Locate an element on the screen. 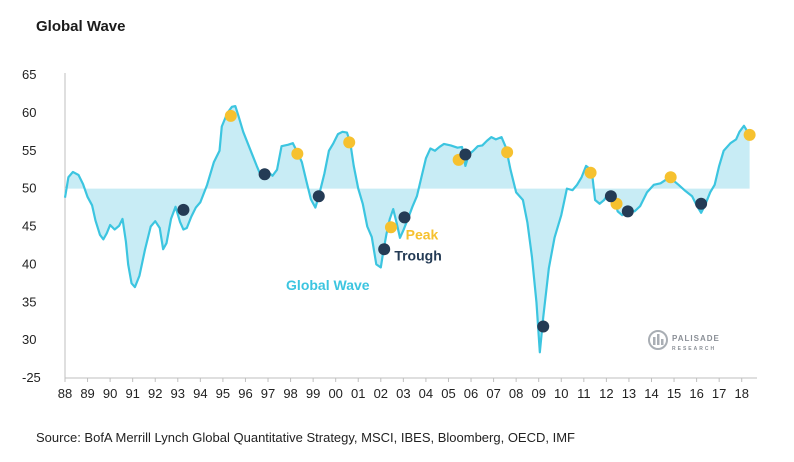 This screenshot has height=462, width=794. palisade-logo: PALISADE RESEARCH is located at coordinates (684, 341).